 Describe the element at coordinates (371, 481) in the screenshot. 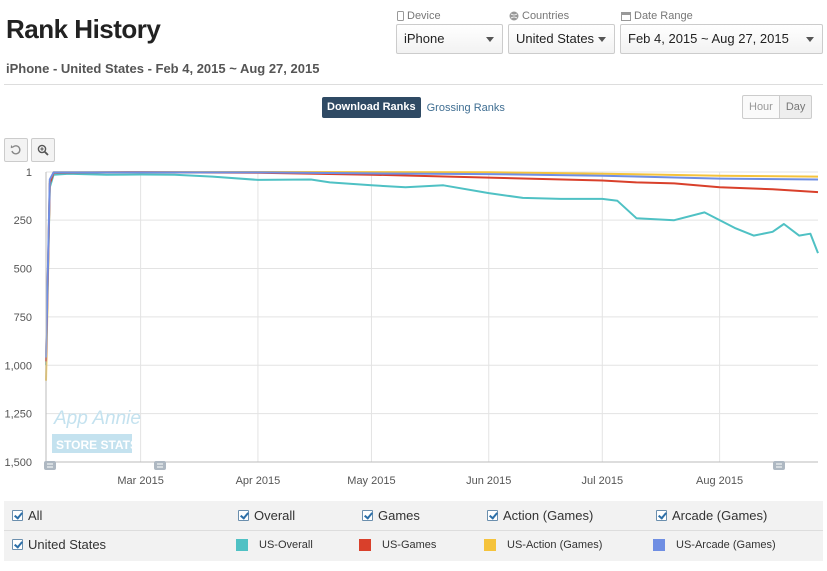

I see `x-tick-label: May 2015` at that location.